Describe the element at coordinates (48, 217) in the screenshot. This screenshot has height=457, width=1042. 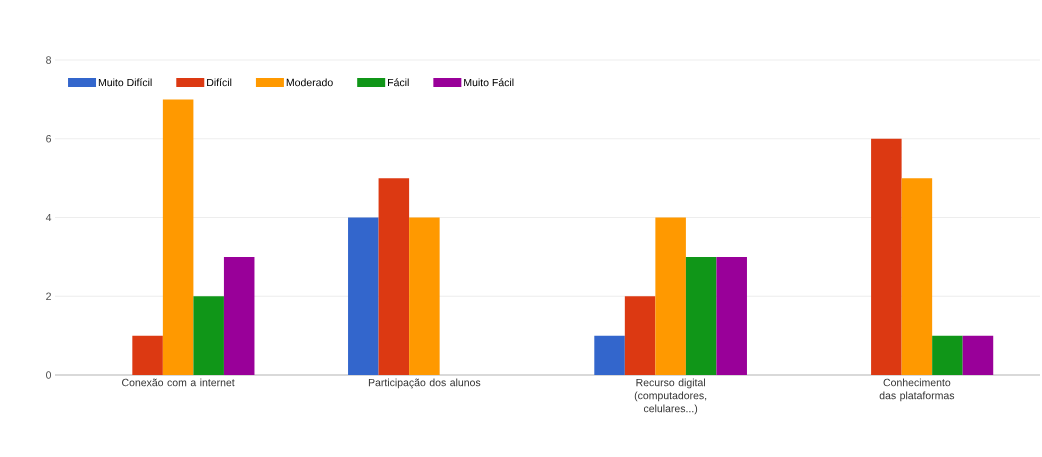
I see `y-tick-label: 4` at that location.